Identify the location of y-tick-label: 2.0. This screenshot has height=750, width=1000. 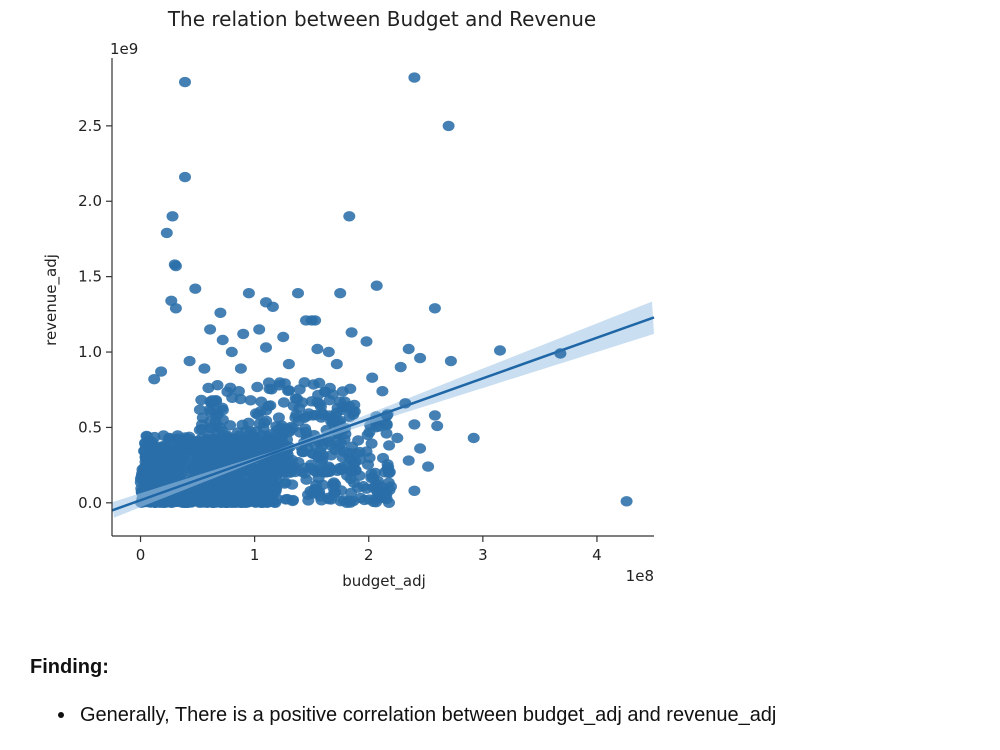
(90, 201).